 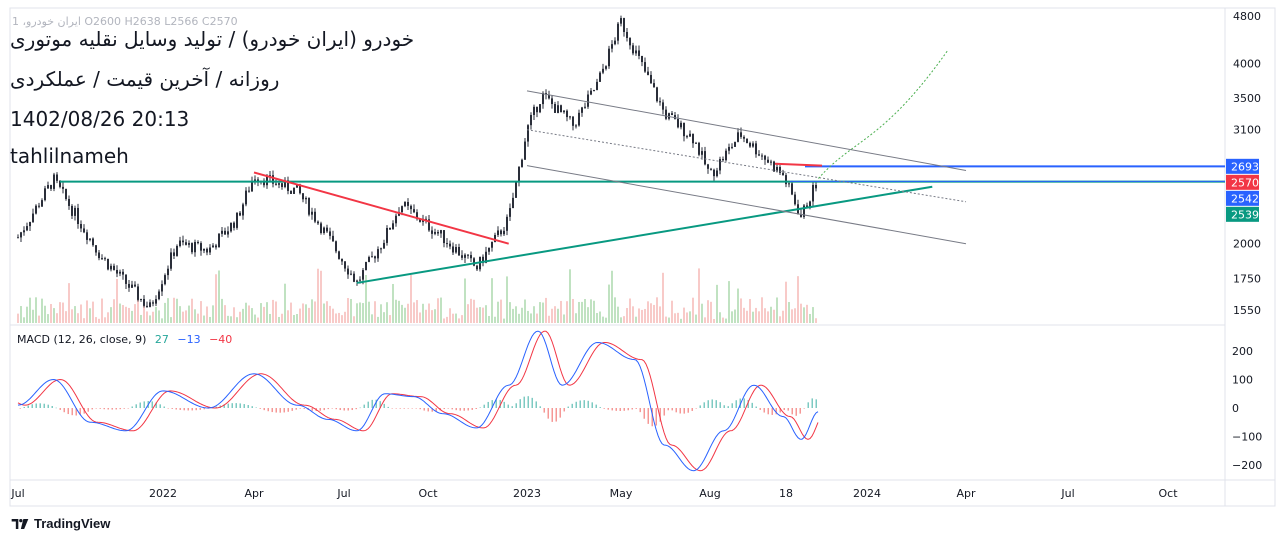 What do you see at coordinates (1242, 214) in the screenshot?
I see `price-badge` at bounding box center [1242, 214].